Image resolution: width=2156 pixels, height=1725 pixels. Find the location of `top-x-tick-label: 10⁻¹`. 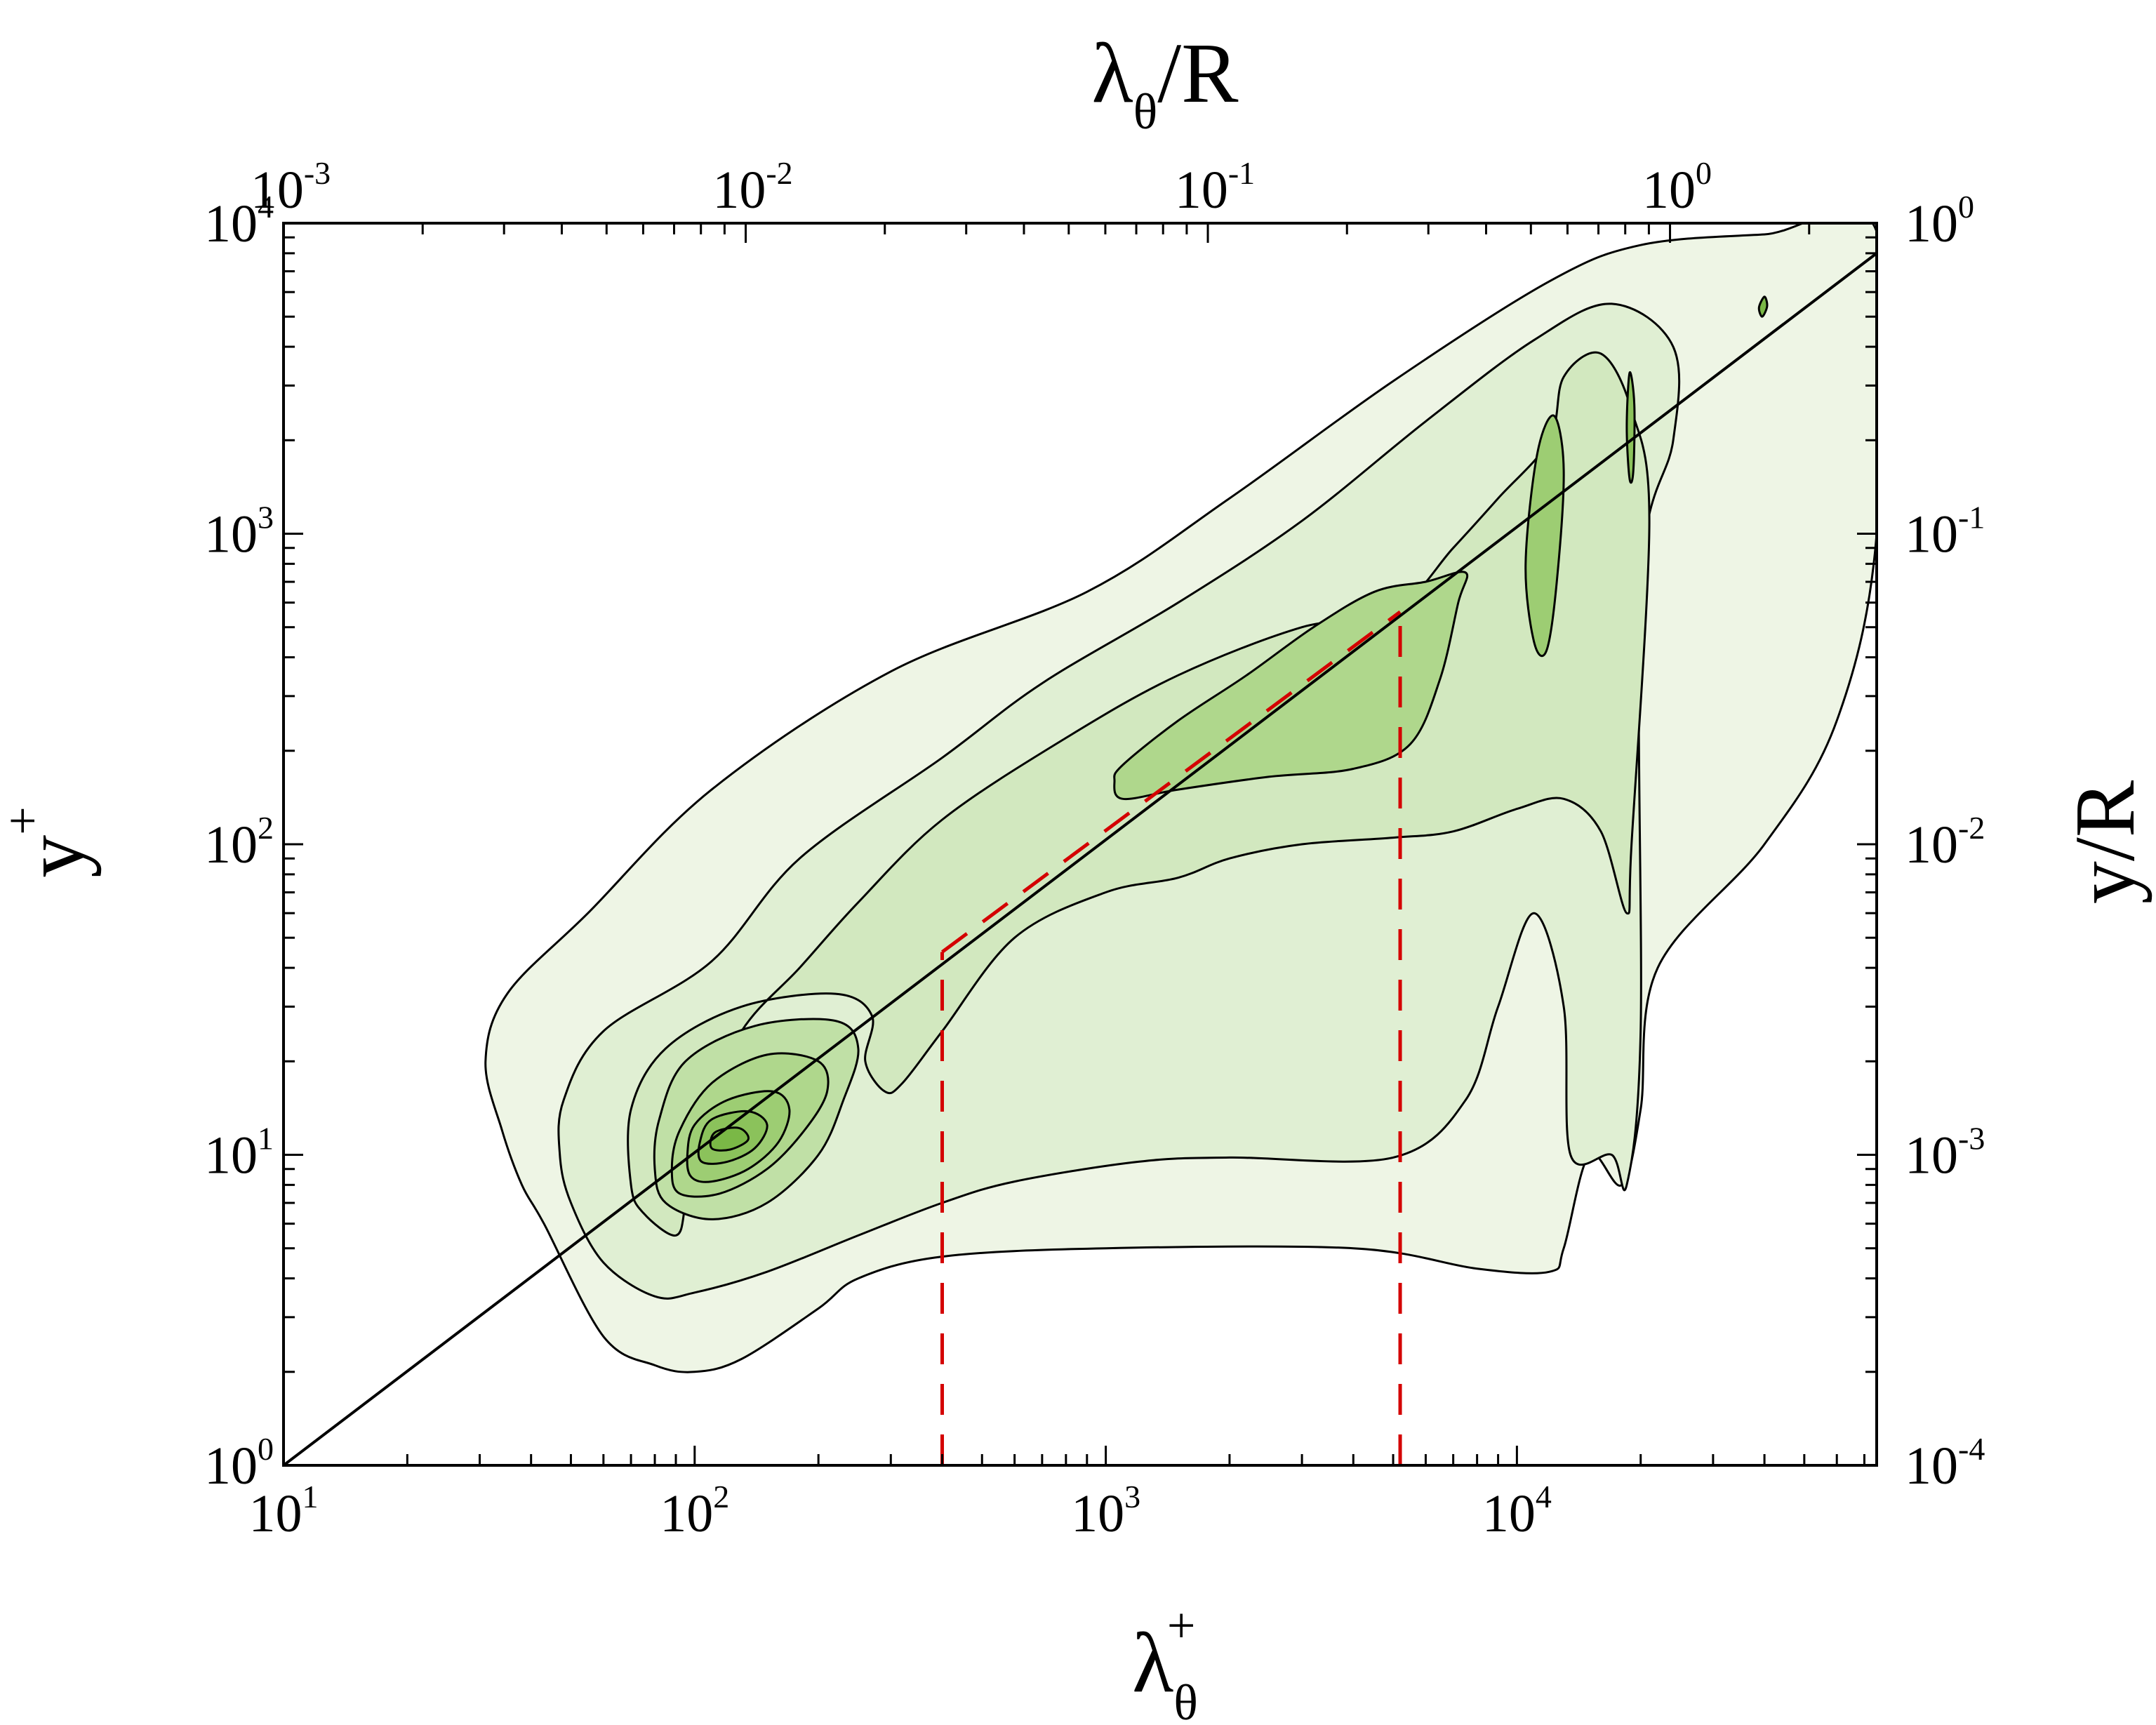

top-x-tick-label: 10⁻¹ is located at coordinates (1215, 187).